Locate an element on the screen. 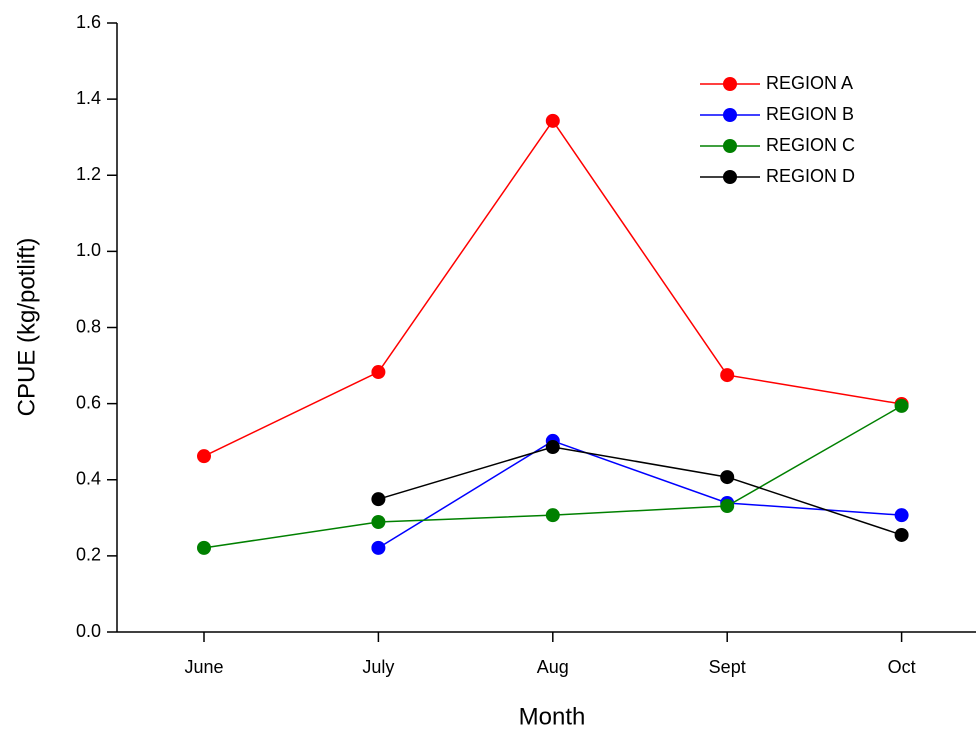 The width and height of the screenshot is (976, 731). x-tick-label: July is located at coordinates (378, 667).